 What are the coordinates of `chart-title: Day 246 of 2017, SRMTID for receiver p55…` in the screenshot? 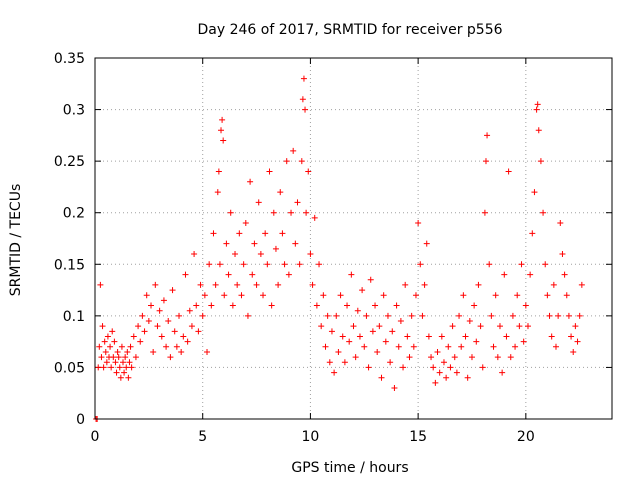 It's located at (349, 30).